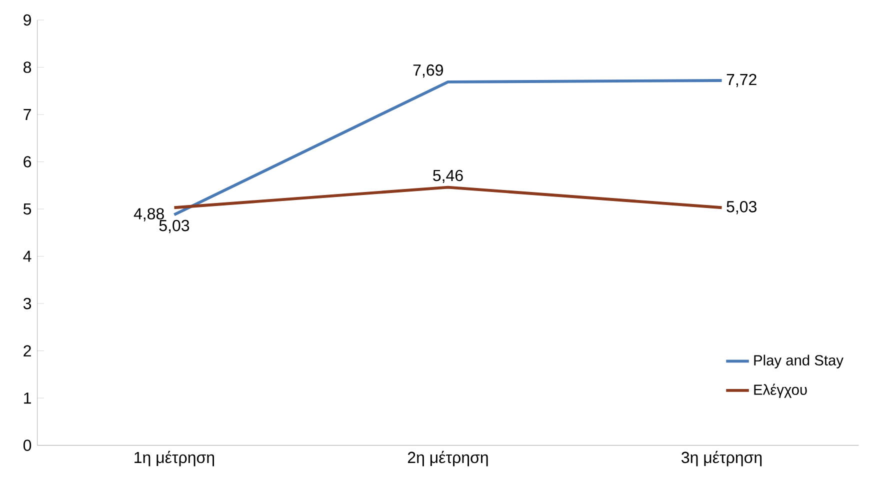 This screenshot has width=869, height=488. Describe the element at coordinates (448, 177) in the screenshot. I see `data-label: 5,46` at that location.